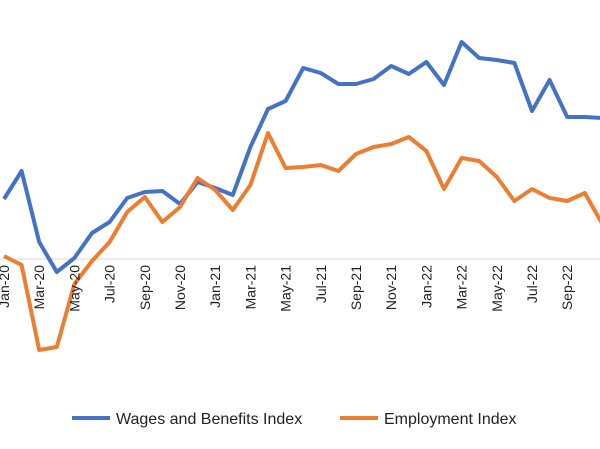  Describe the element at coordinates (209, 419) in the screenshot. I see `legend-label-wages: Wages and Benefits Index` at that location.